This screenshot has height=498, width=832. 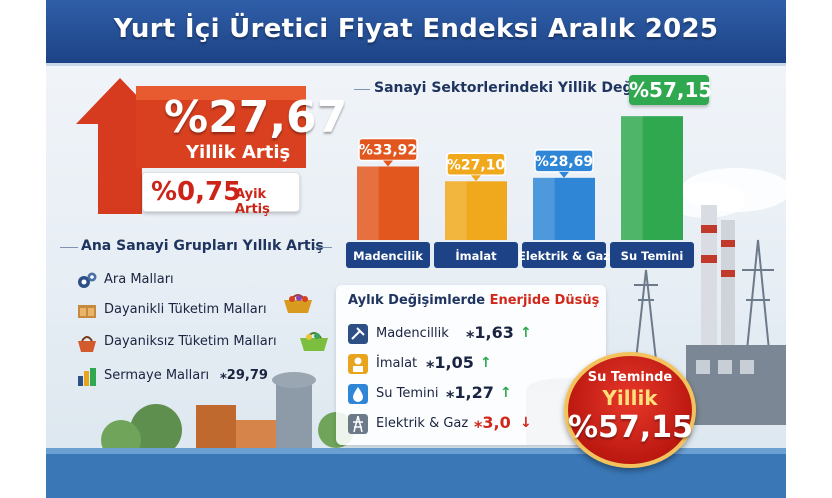 What do you see at coordinates (358, 334) in the screenshot?
I see `mining-icon` at bounding box center [358, 334].